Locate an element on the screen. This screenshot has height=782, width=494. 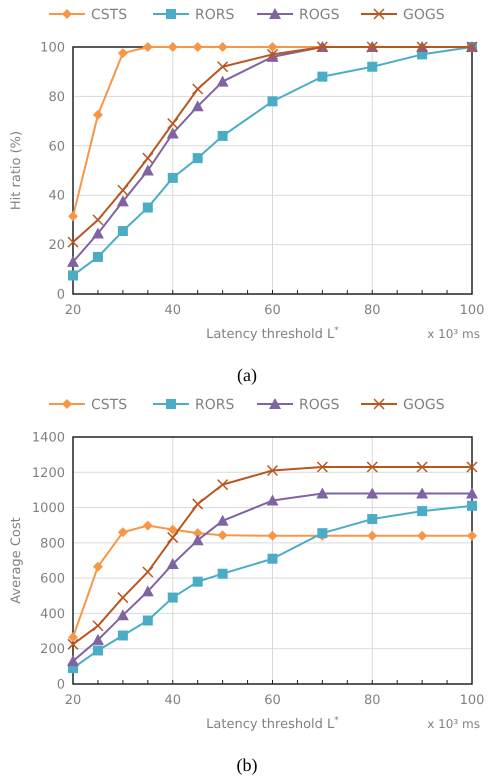
text: x 10³ ms is located at coordinates (453, 724).